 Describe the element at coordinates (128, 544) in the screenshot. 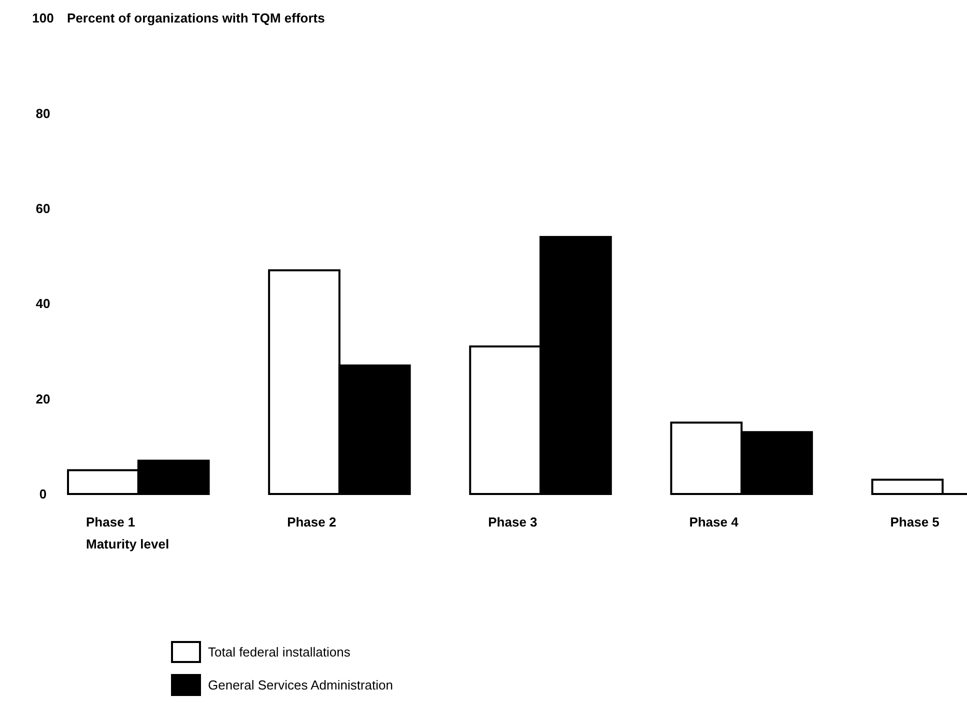

I see `x-axis-title: Maturity level` at that location.